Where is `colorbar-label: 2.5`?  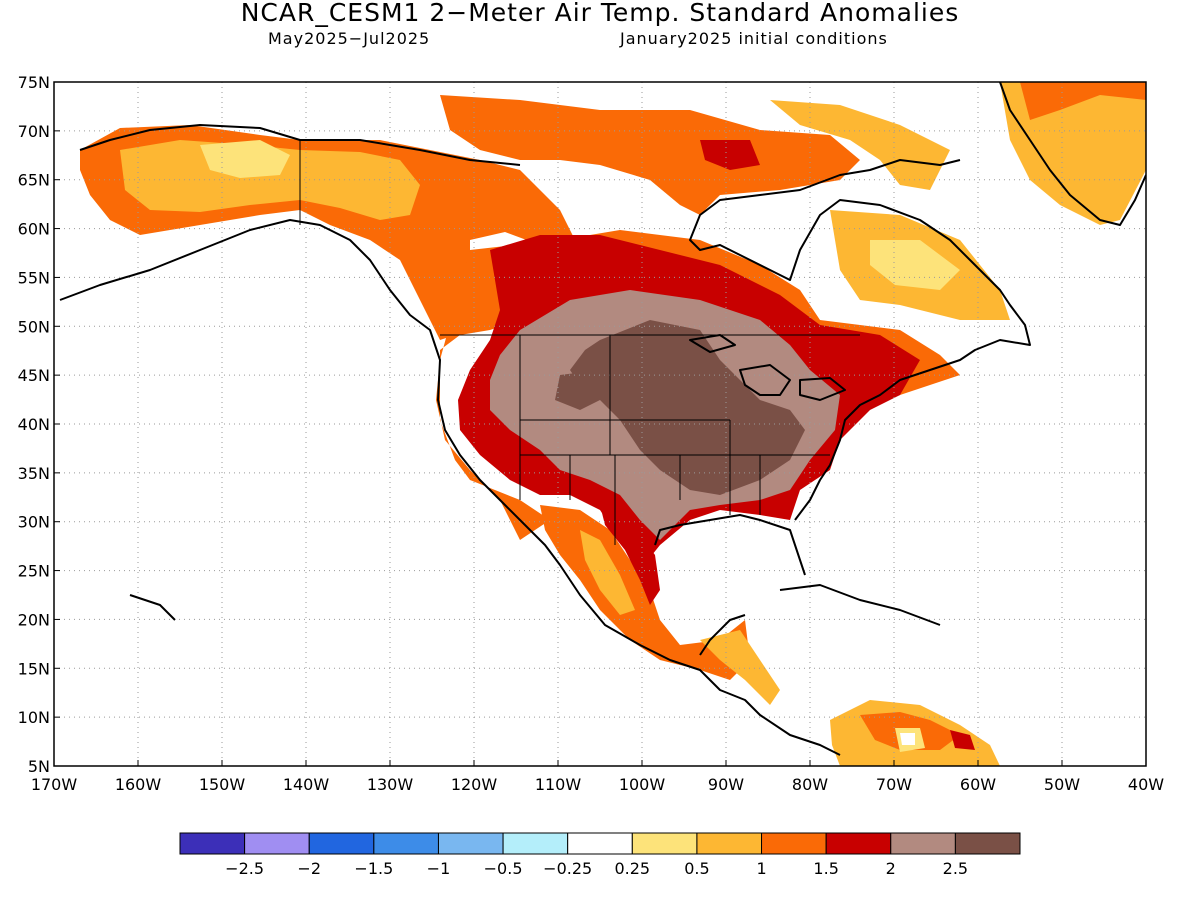 colorbar-label: 2.5 is located at coordinates (955, 868).